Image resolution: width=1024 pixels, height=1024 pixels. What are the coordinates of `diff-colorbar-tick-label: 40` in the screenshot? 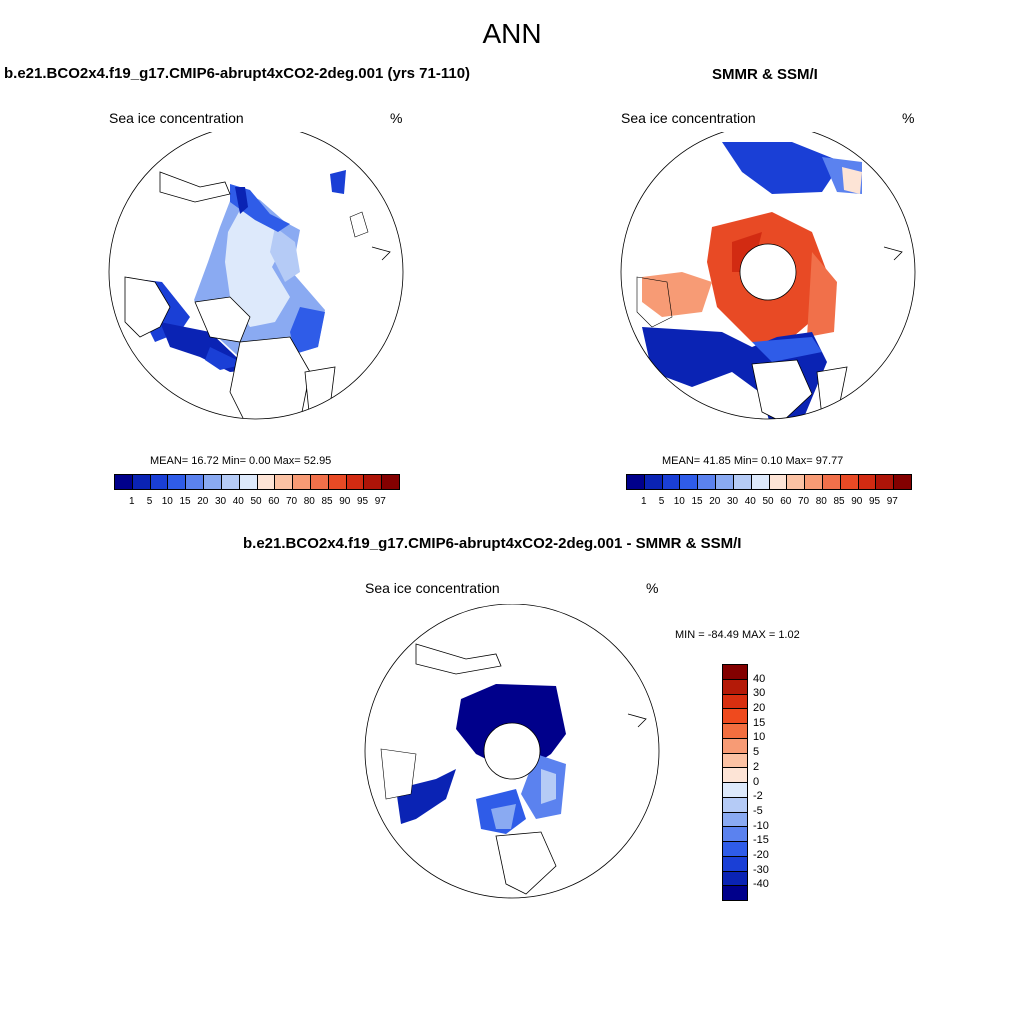 It's located at (759, 678).